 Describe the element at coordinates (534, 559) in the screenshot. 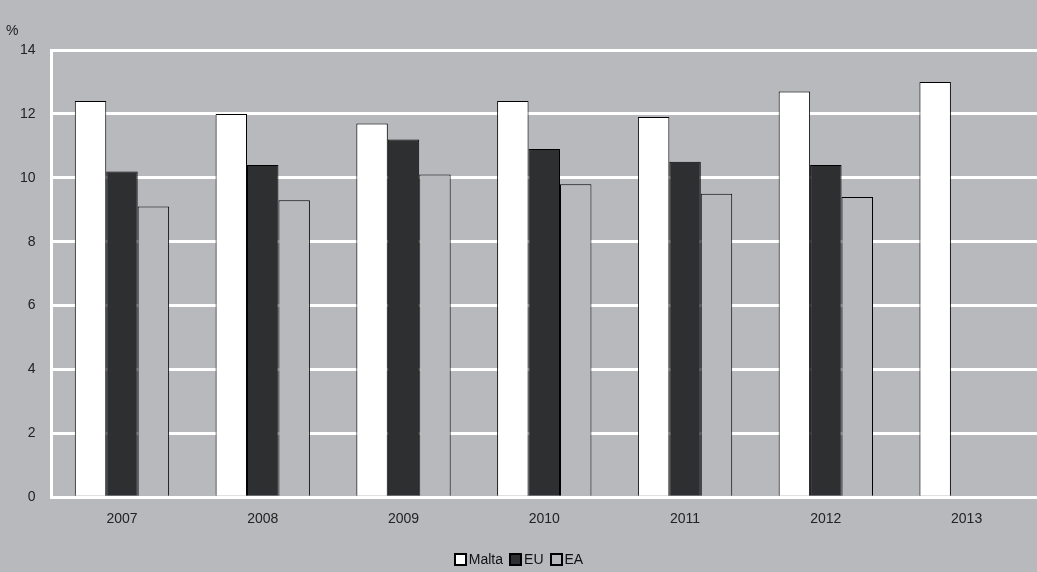

I see `legend-label: EU` at that location.